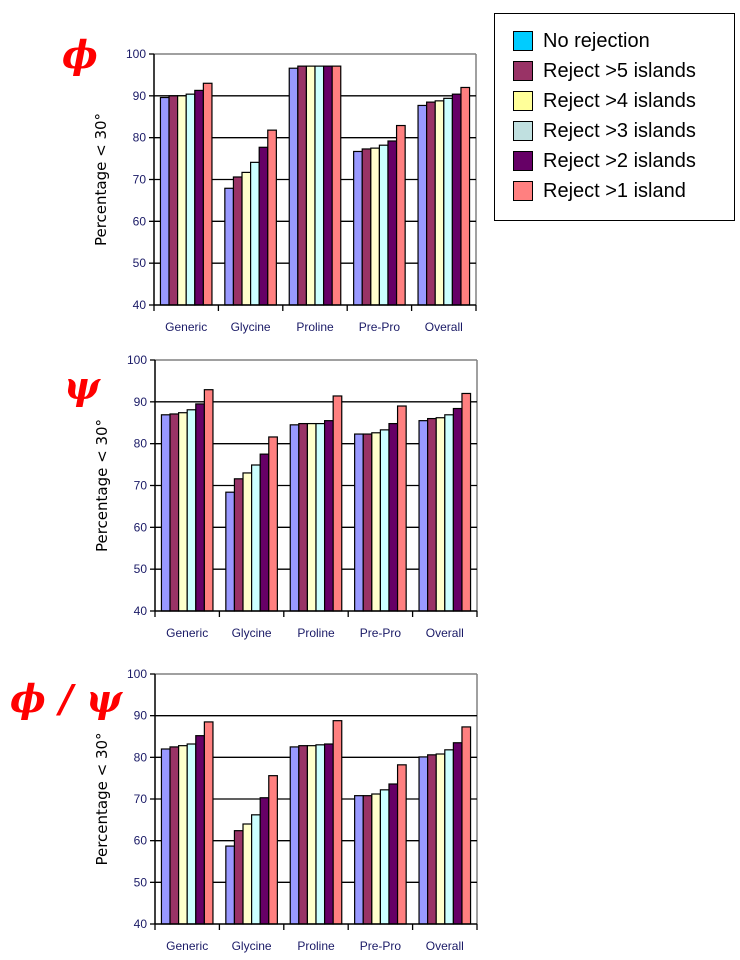 The image size is (740, 960). I want to click on legend-item: Reject >1 island, so click(599, 191).